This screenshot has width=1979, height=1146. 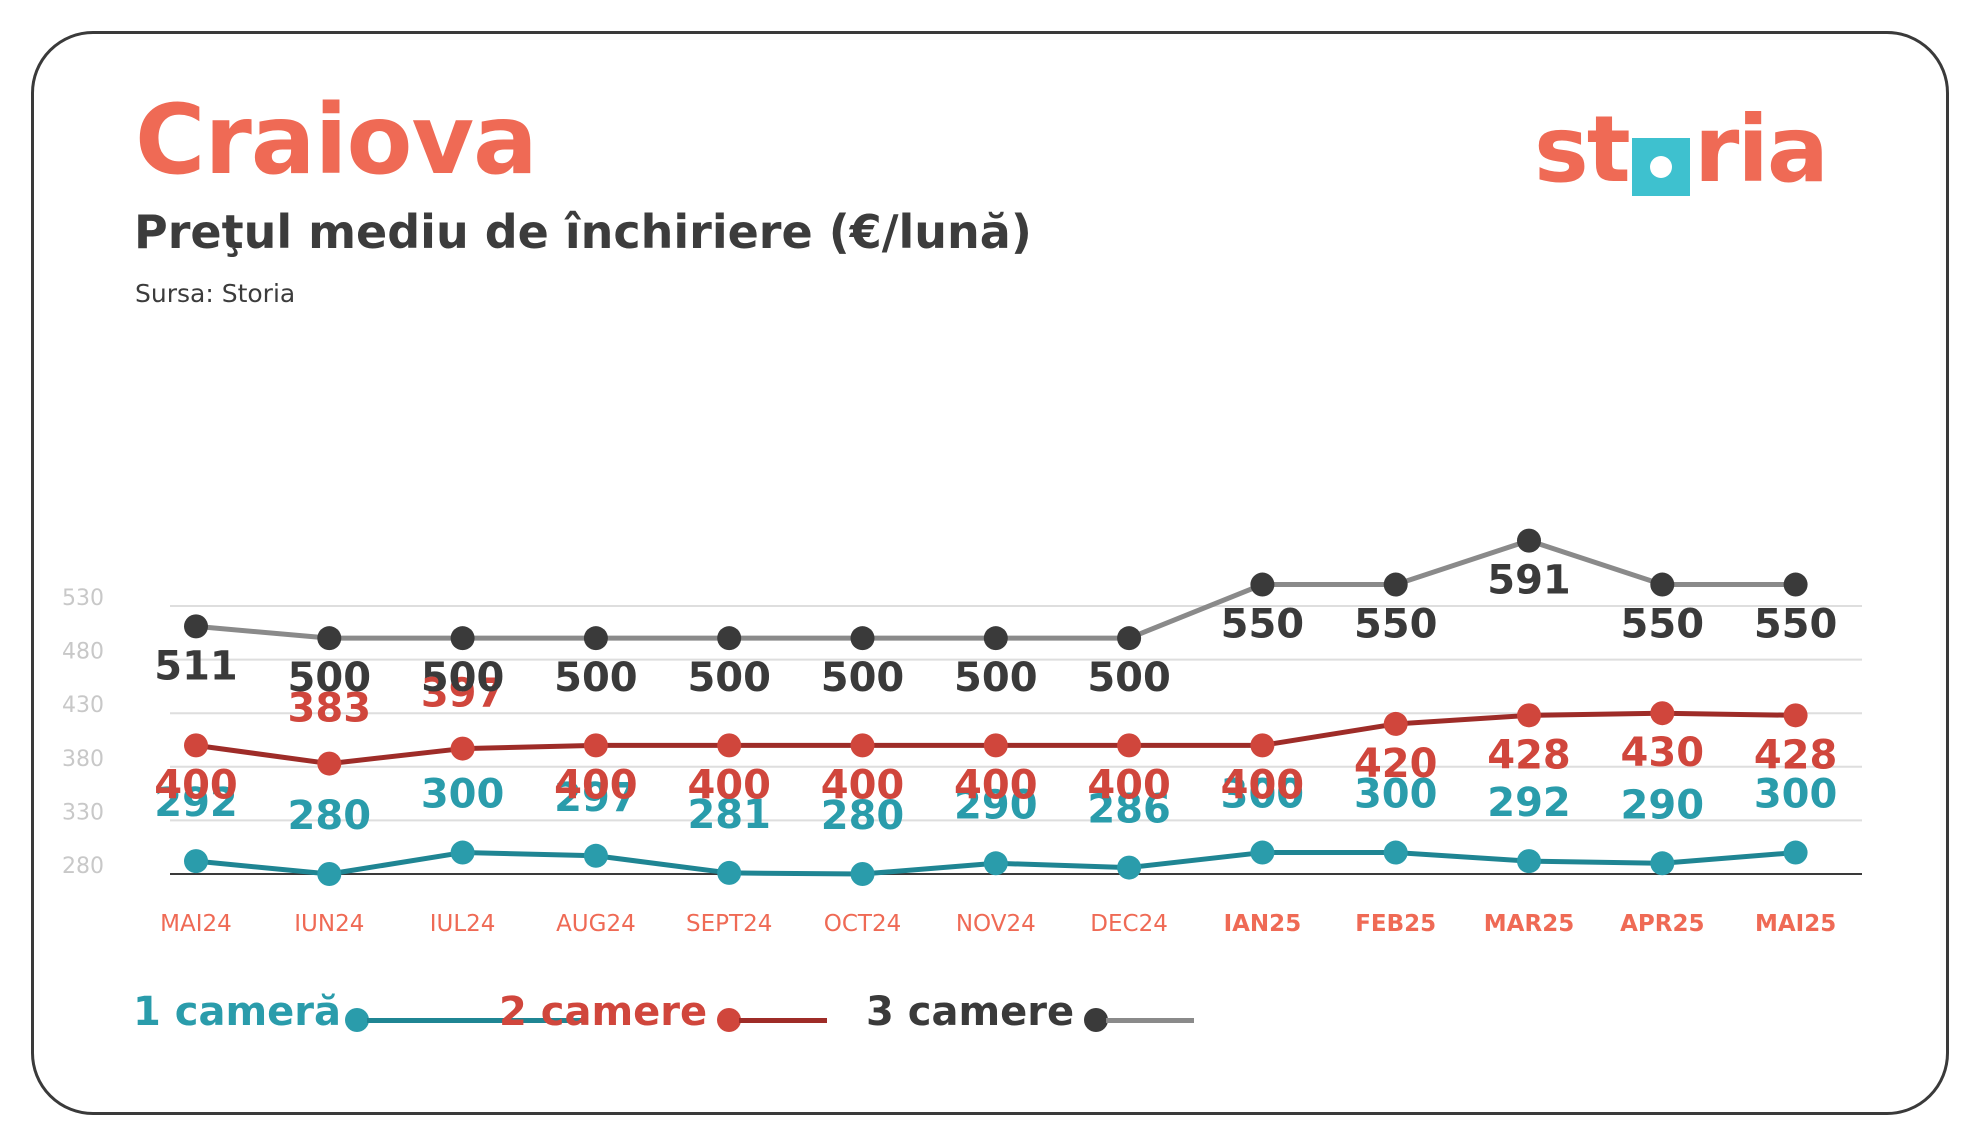 I want to click on x-tick-label: SEPT24, so click(x=729, y=924).